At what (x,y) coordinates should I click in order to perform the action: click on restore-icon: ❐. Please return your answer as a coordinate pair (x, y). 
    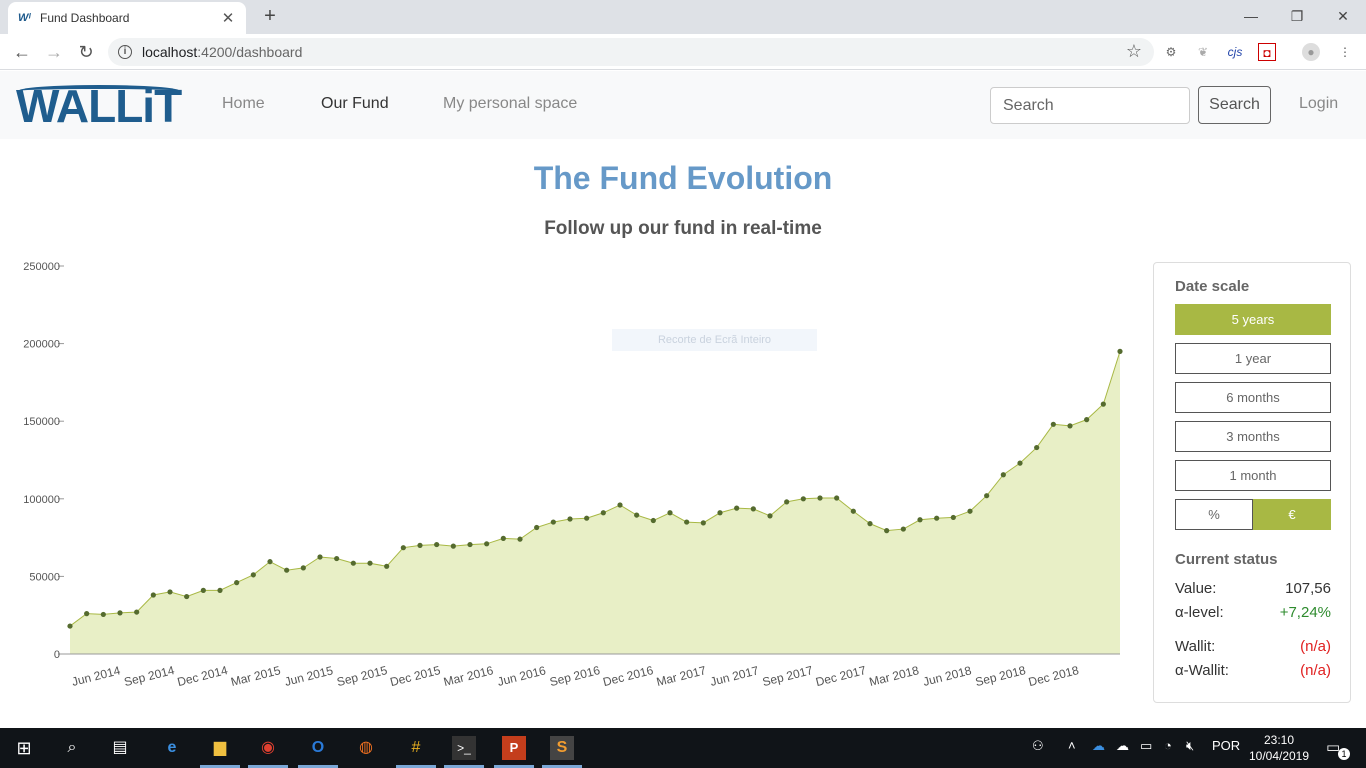
    Looking at the image, I should click on (1297, 16).